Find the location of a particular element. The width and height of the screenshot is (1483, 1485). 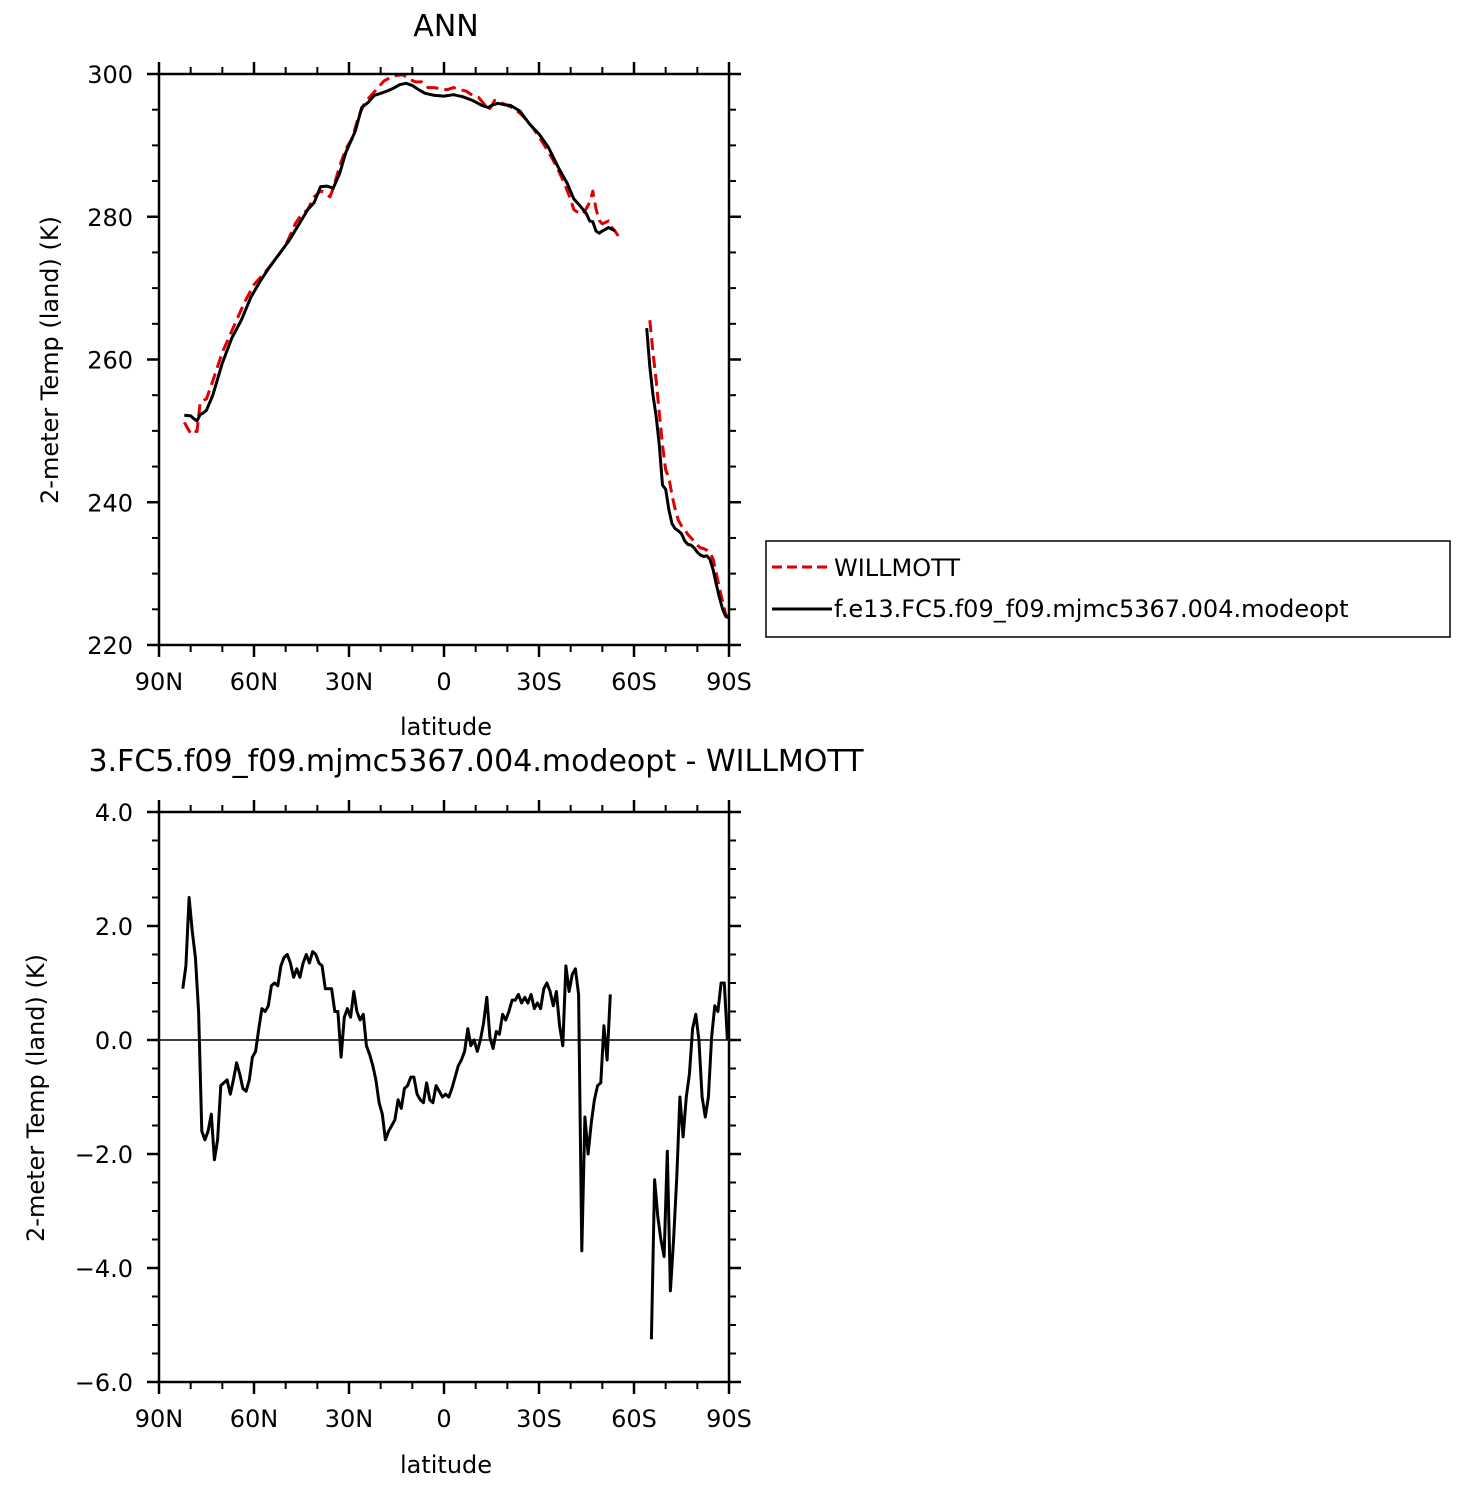

y-tick-label: −4.0 is located at coordinates (104, 1269).